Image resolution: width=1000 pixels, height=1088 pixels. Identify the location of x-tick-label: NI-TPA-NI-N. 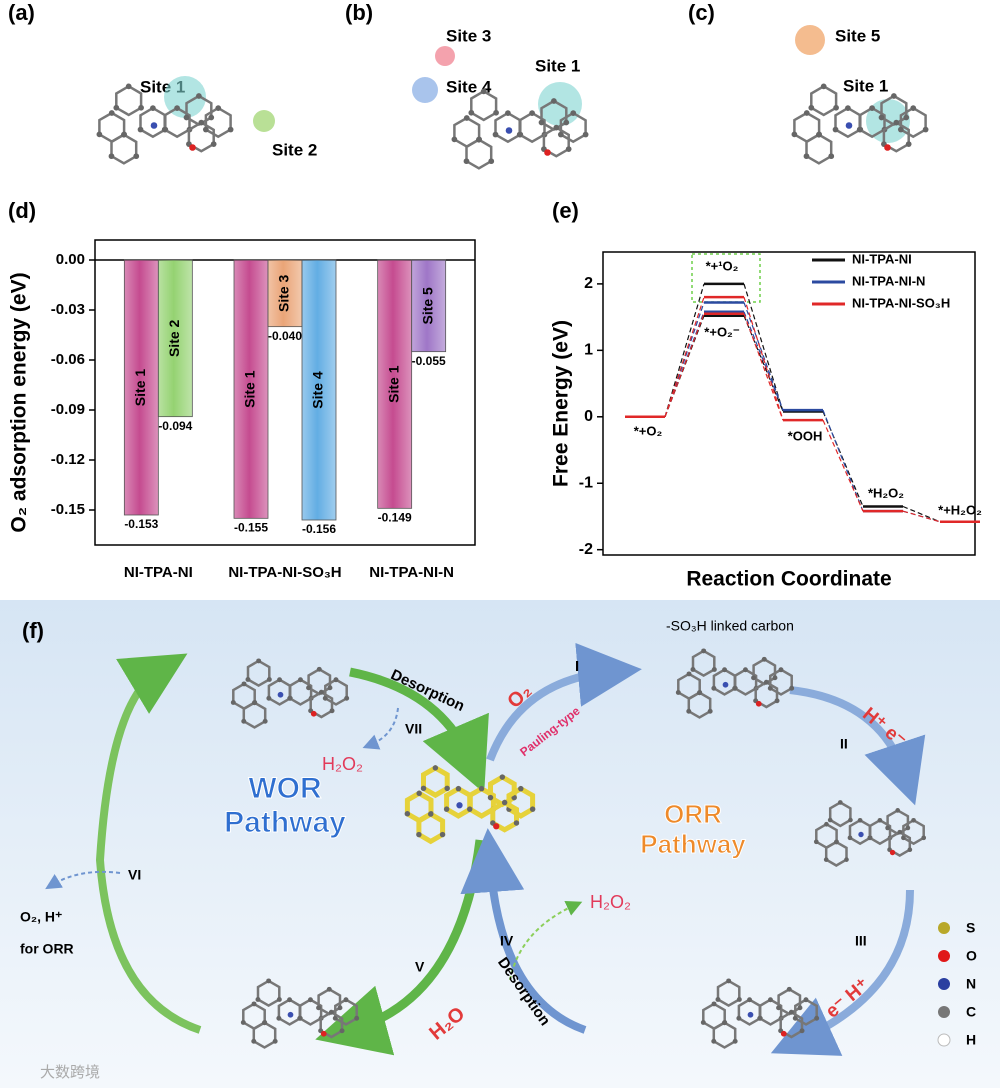
(411, 572).